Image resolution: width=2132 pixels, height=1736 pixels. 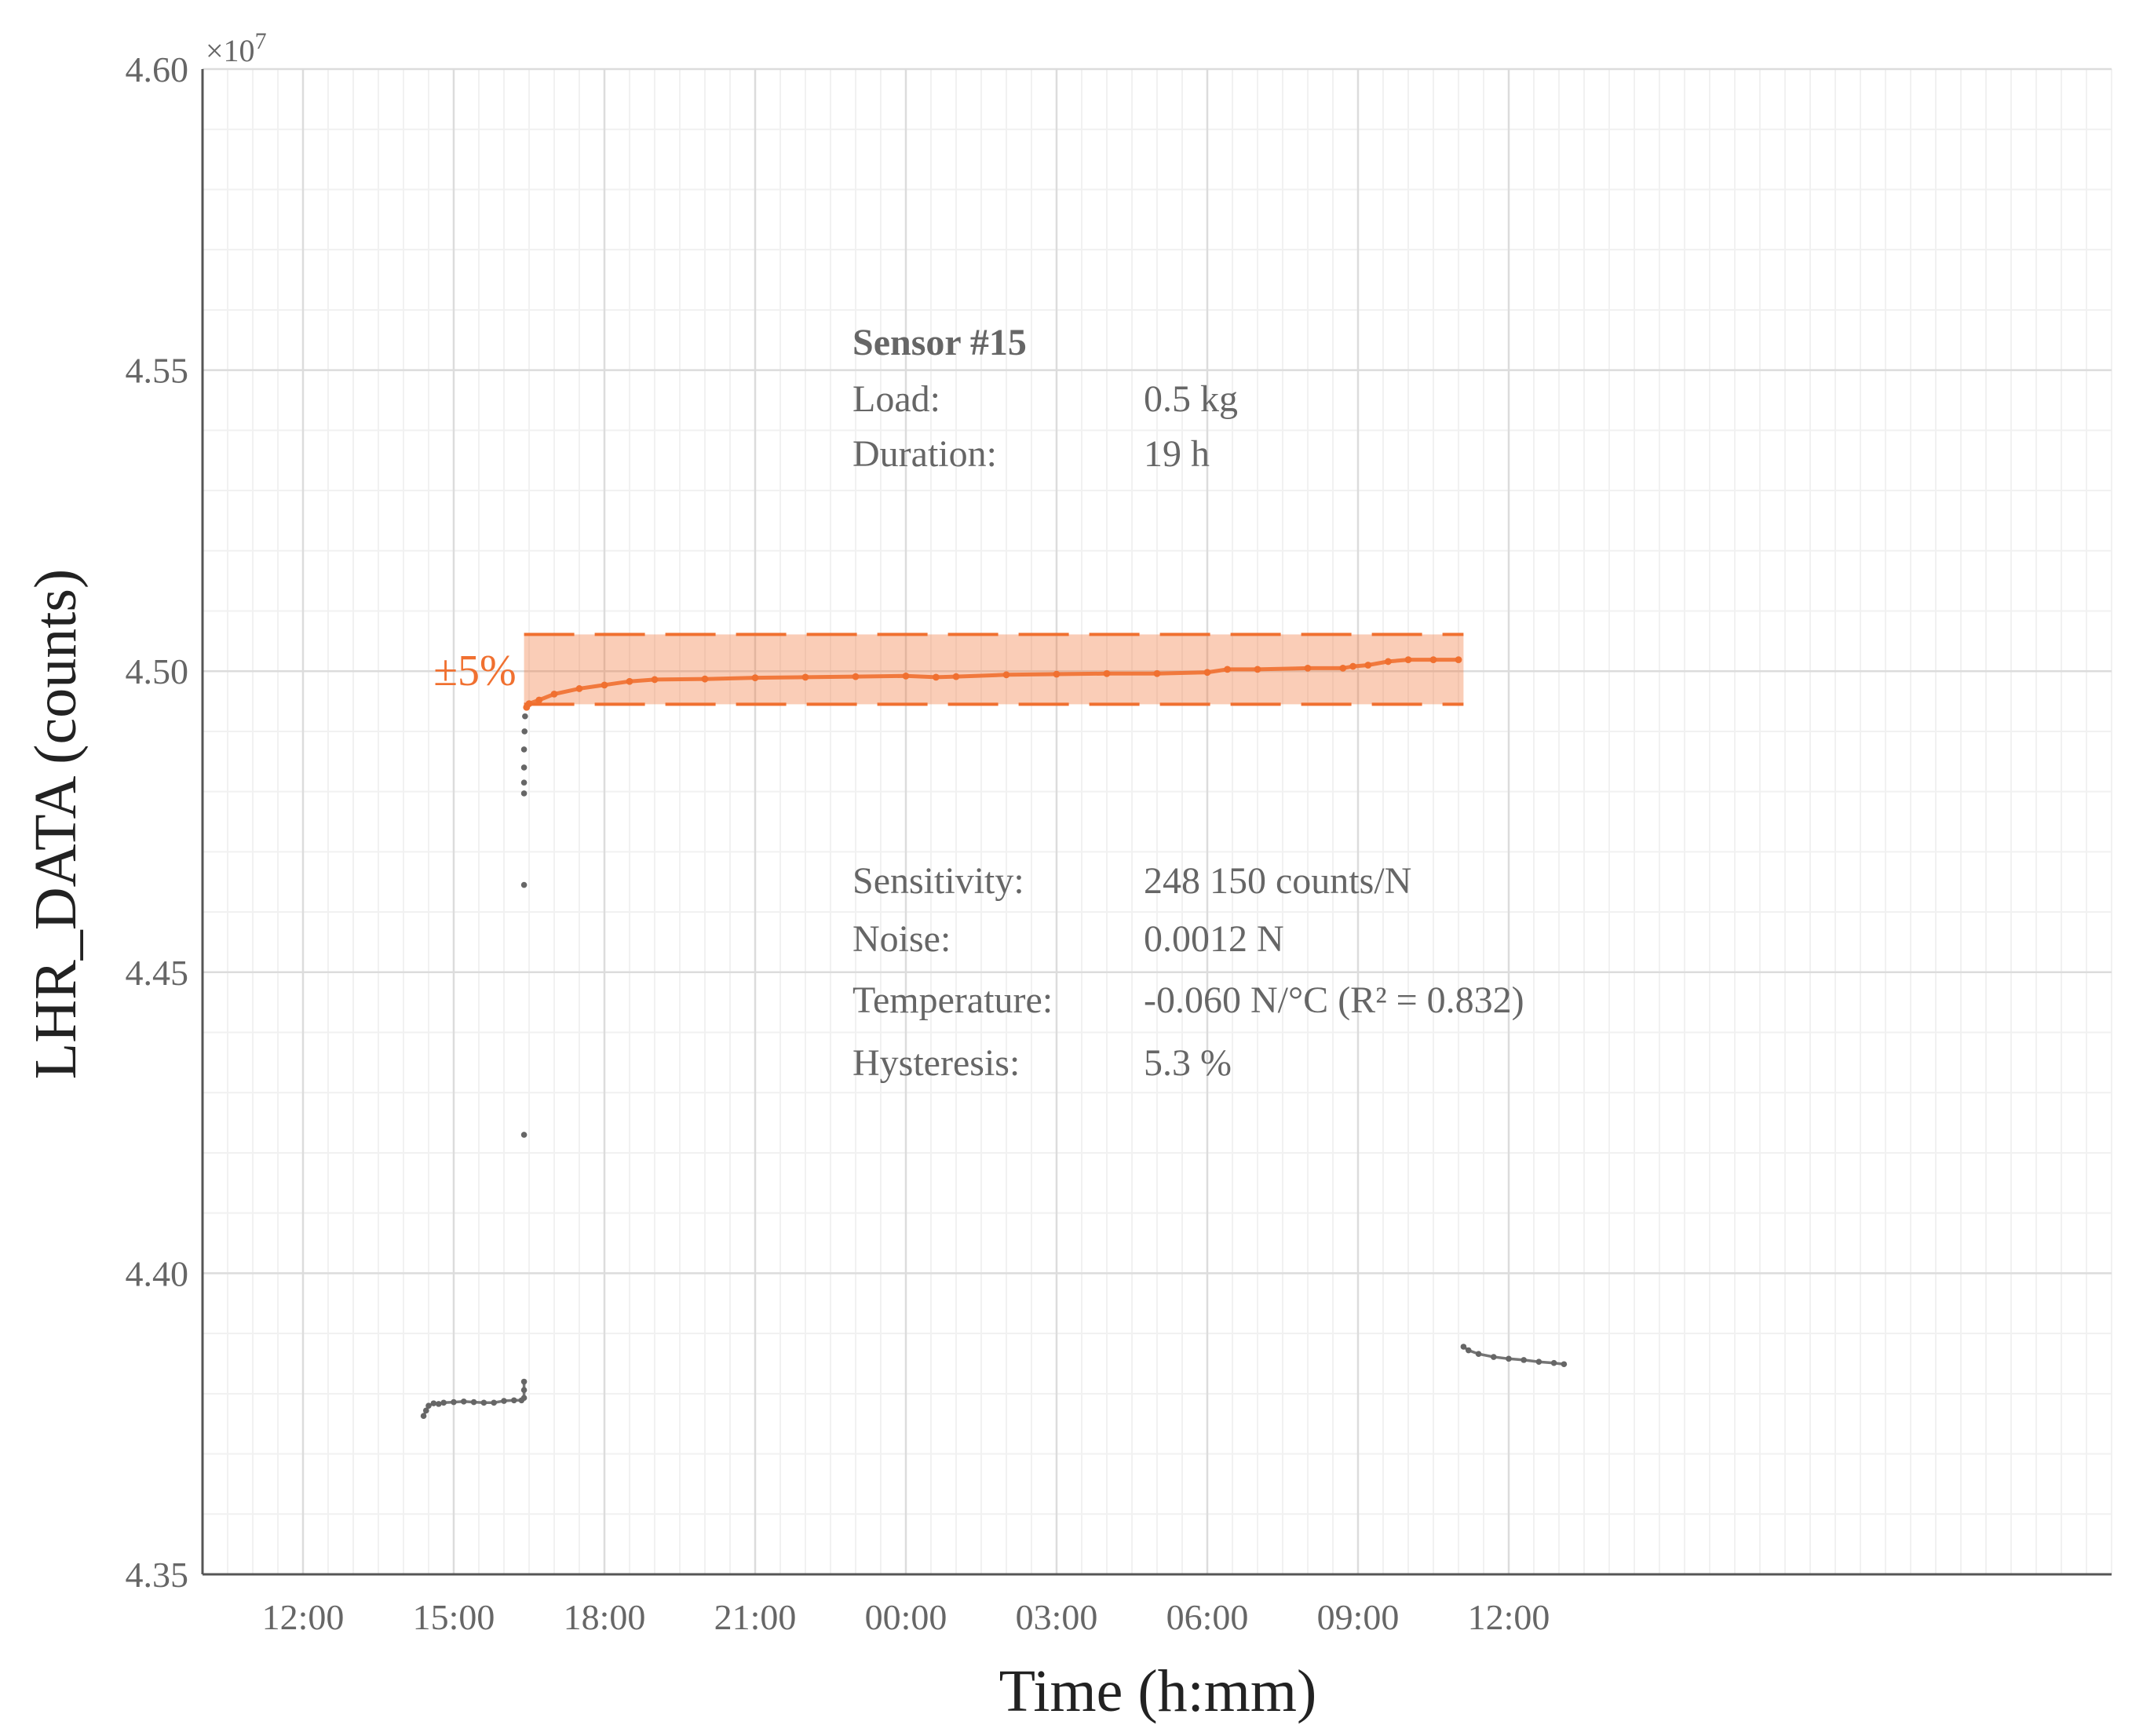 I want to click on sensitivity-value: 248 150 counts/N, so click(x=1277, y=881).